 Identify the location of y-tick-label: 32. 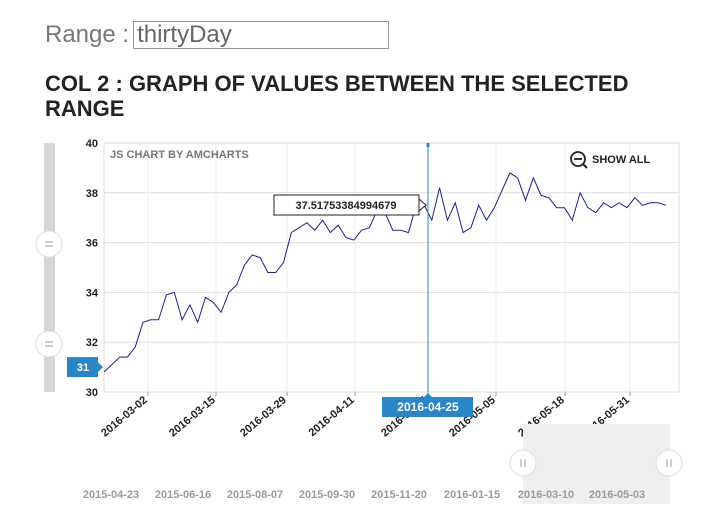
(92, 343).